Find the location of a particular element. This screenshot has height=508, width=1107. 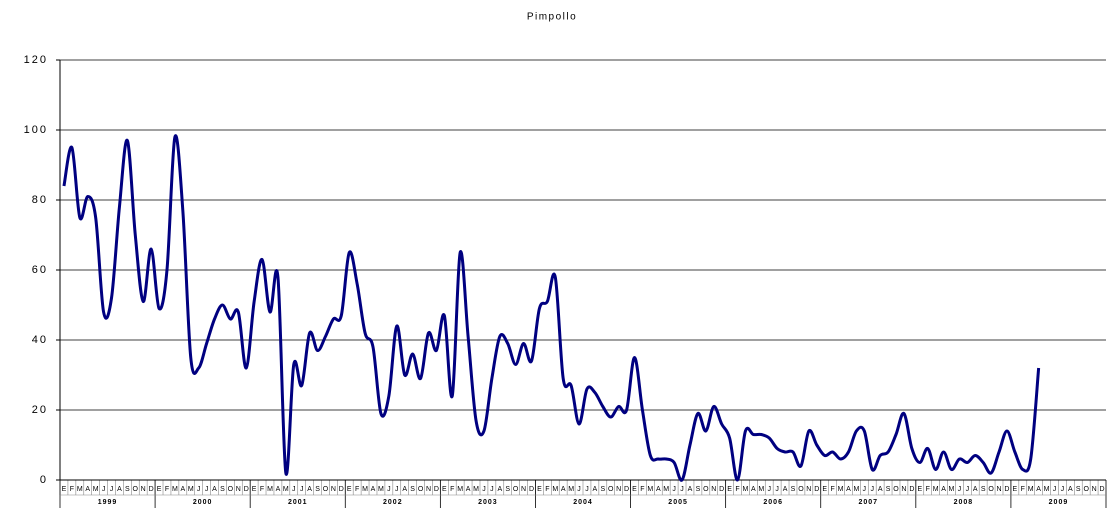

year-label: 1999 is located at coordinates (108, 502).